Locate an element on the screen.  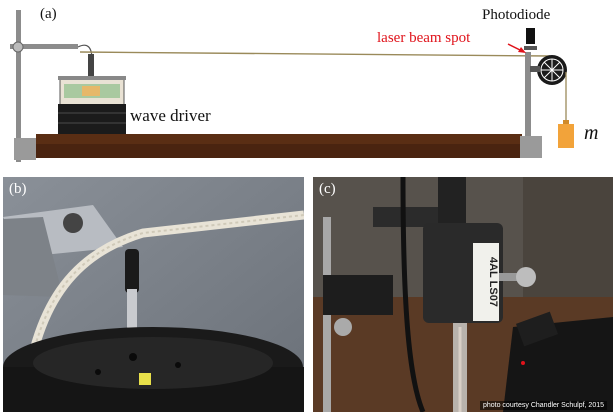
wave-driver-device is located at coordinates (92, 94).